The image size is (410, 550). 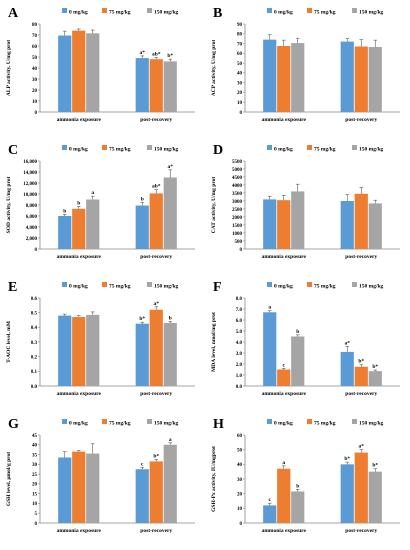 I want to click on y-tick-label: 1000, so click(x=237, y=234).